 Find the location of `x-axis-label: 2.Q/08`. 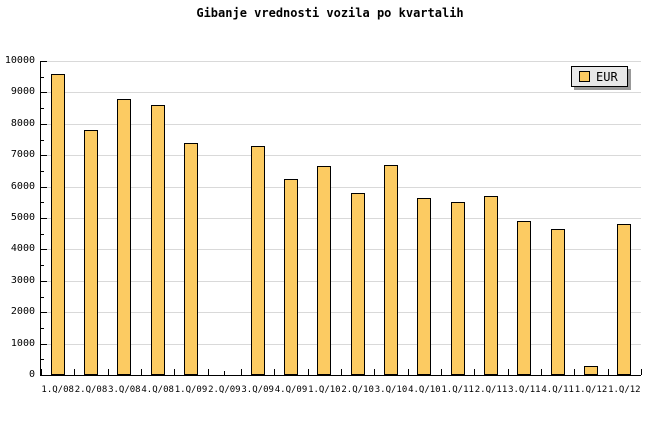

x-axis-label: 2.Q/08 is located at coordinates (91, 390).